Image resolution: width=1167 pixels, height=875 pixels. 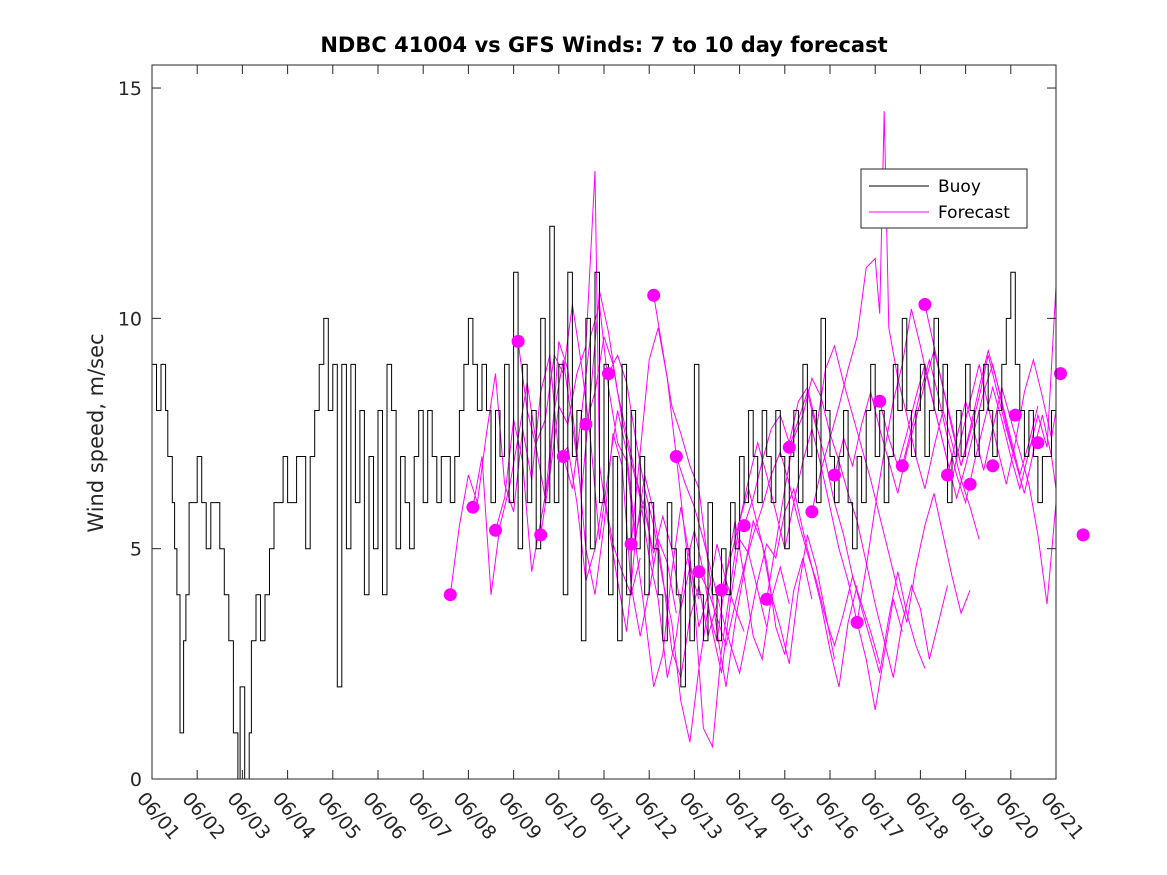 I want to click on y-tick-label: 15, so click(x=130, y=89).